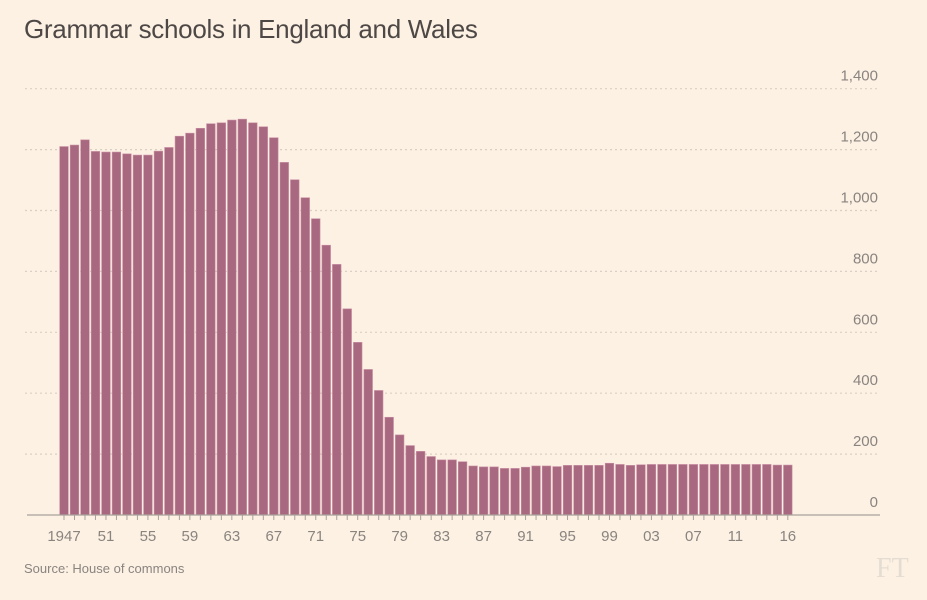 The height and width of the screenshot is (600, 927). I want to click on bar-1957, so click(169, 331).